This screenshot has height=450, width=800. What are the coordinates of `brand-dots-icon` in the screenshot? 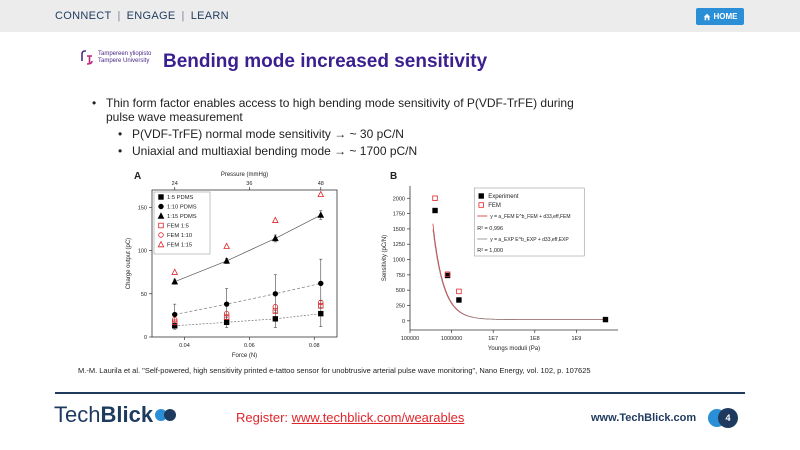 It's located at (166, 415).